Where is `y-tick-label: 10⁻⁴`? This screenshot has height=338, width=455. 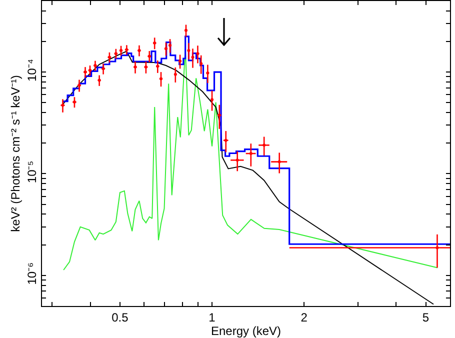
y-tick-label: 10⁻⁴ is located at coordinates (32, 70).